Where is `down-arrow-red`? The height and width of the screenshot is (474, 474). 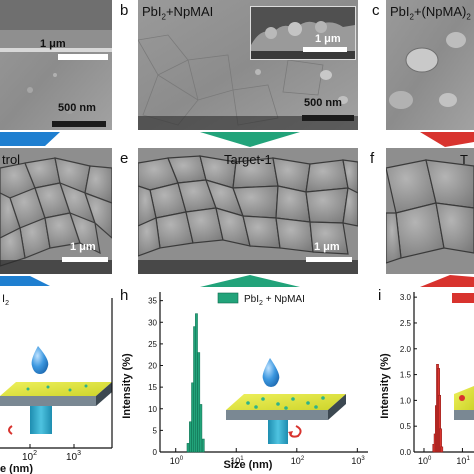 down-arrow-red is located at coordinates (447, 139).